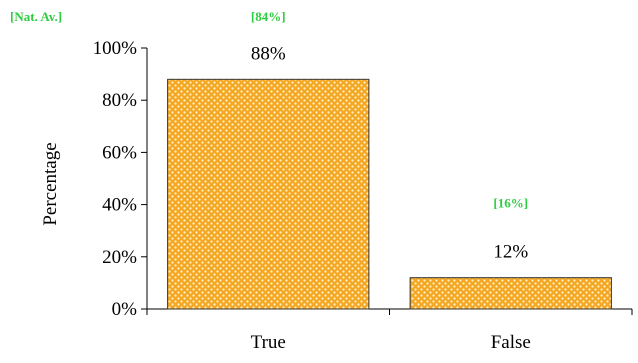 Image resolution: width=638 pixels, height=363 pixels. I want to click on y-tick-label: 40%, so click(119, 205).